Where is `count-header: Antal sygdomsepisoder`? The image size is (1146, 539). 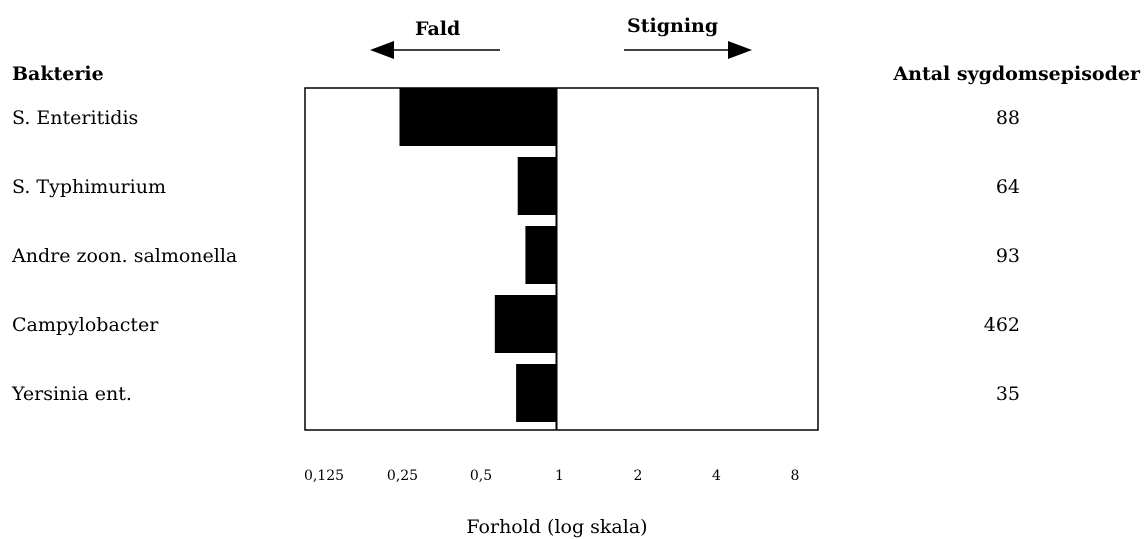 count-header: Antal sygdomsepisoder is located at coordinates (1016, 74).